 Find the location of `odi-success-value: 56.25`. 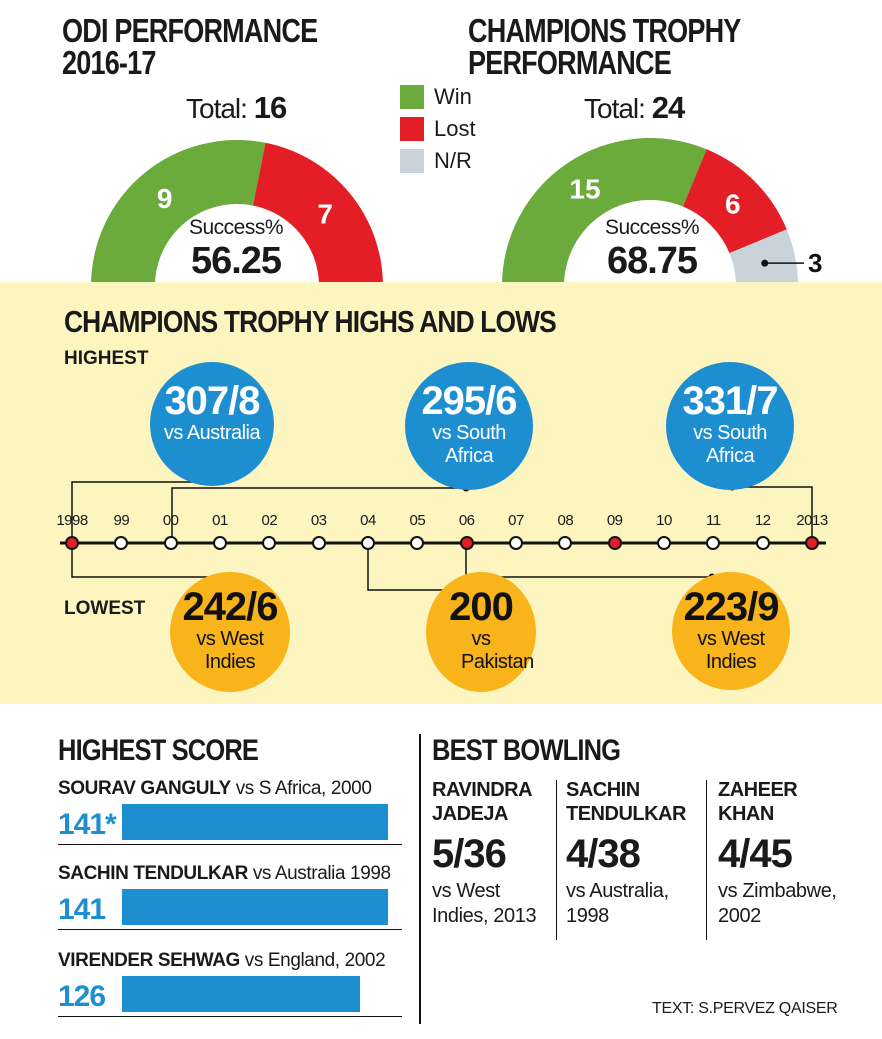

odi-success-value: 56.25 is located at coordinates (236, 261).